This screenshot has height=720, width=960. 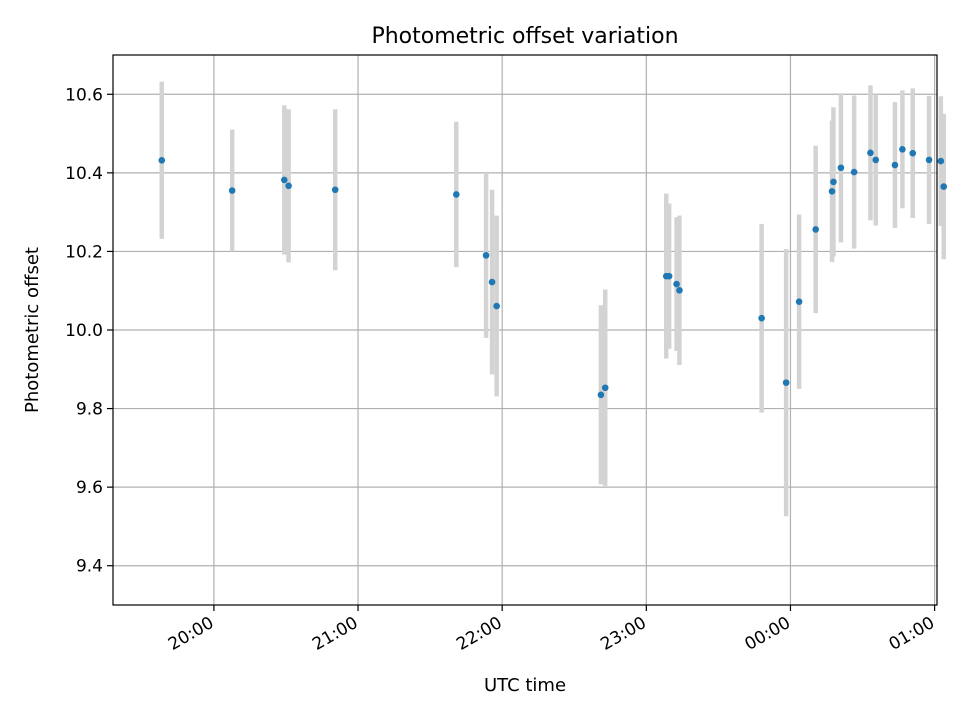 What do you see at coordinates (89, 410) in the screenshot?
I see `y-tick-label: 9.8` at bounding box center [89, 410].